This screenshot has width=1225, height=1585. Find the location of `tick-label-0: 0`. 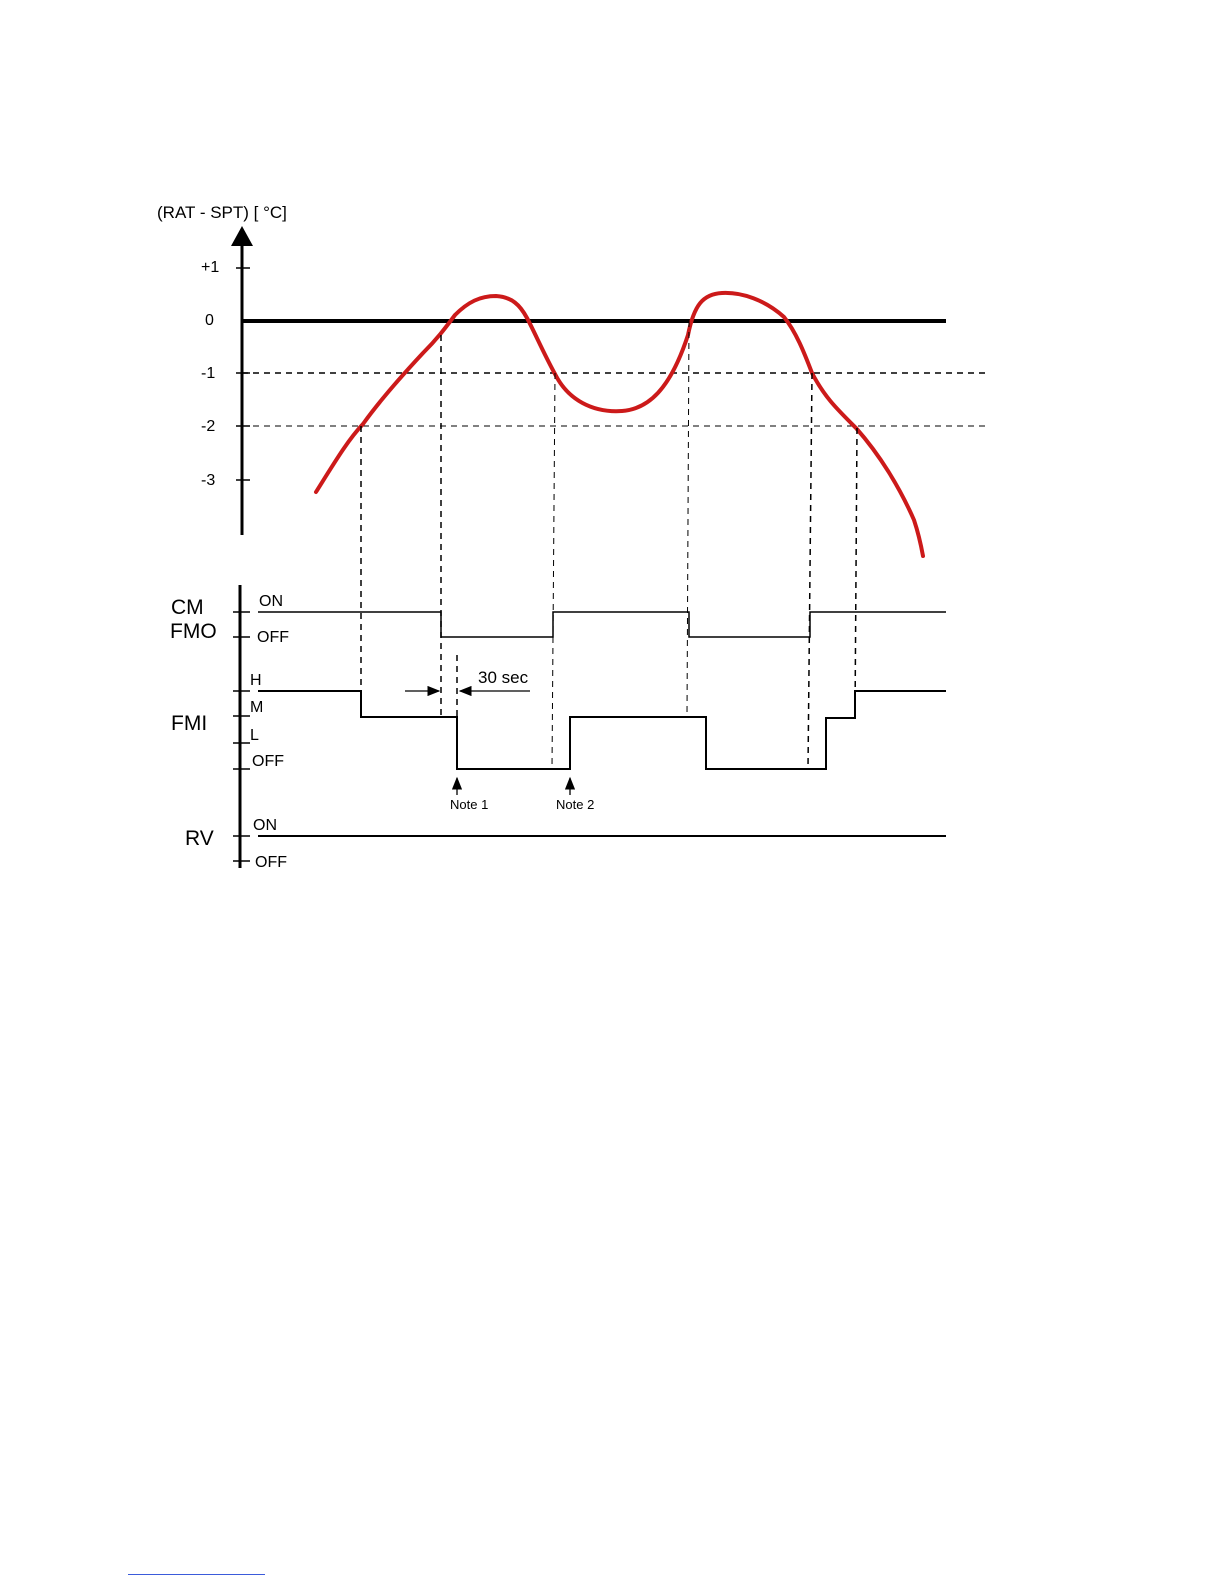

tick-label-0: 0 is located at coordinates (209, 320).